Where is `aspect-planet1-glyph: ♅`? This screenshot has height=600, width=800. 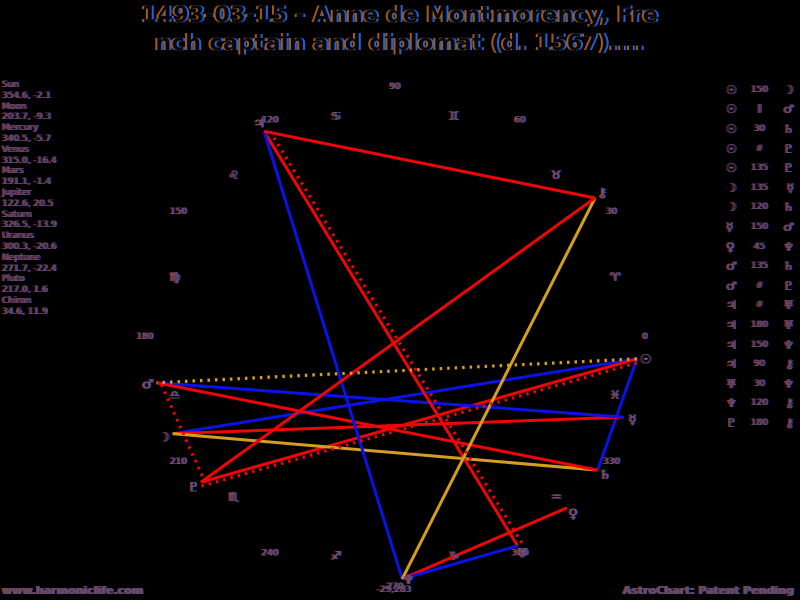
aspect-planet1-glyph: ♅ is located at coordinates (731, 383).